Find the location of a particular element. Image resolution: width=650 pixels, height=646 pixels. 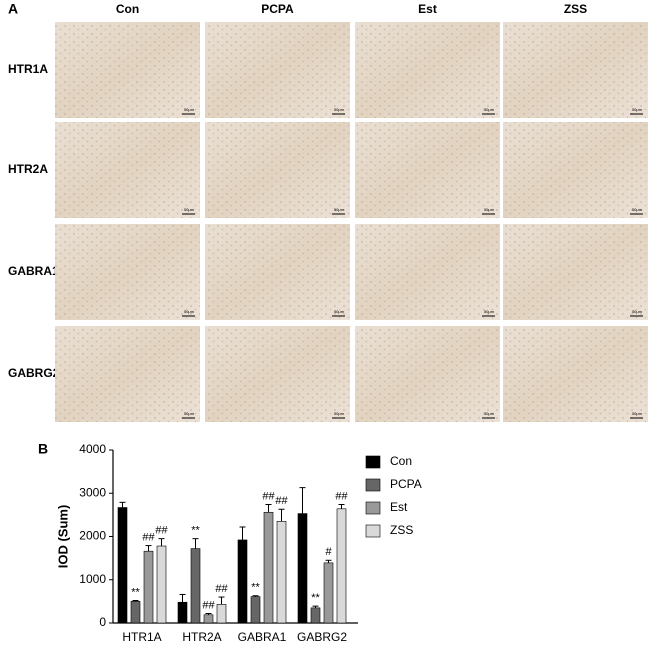

y-tick-label: 3000 is located at coordinates (92, 492).